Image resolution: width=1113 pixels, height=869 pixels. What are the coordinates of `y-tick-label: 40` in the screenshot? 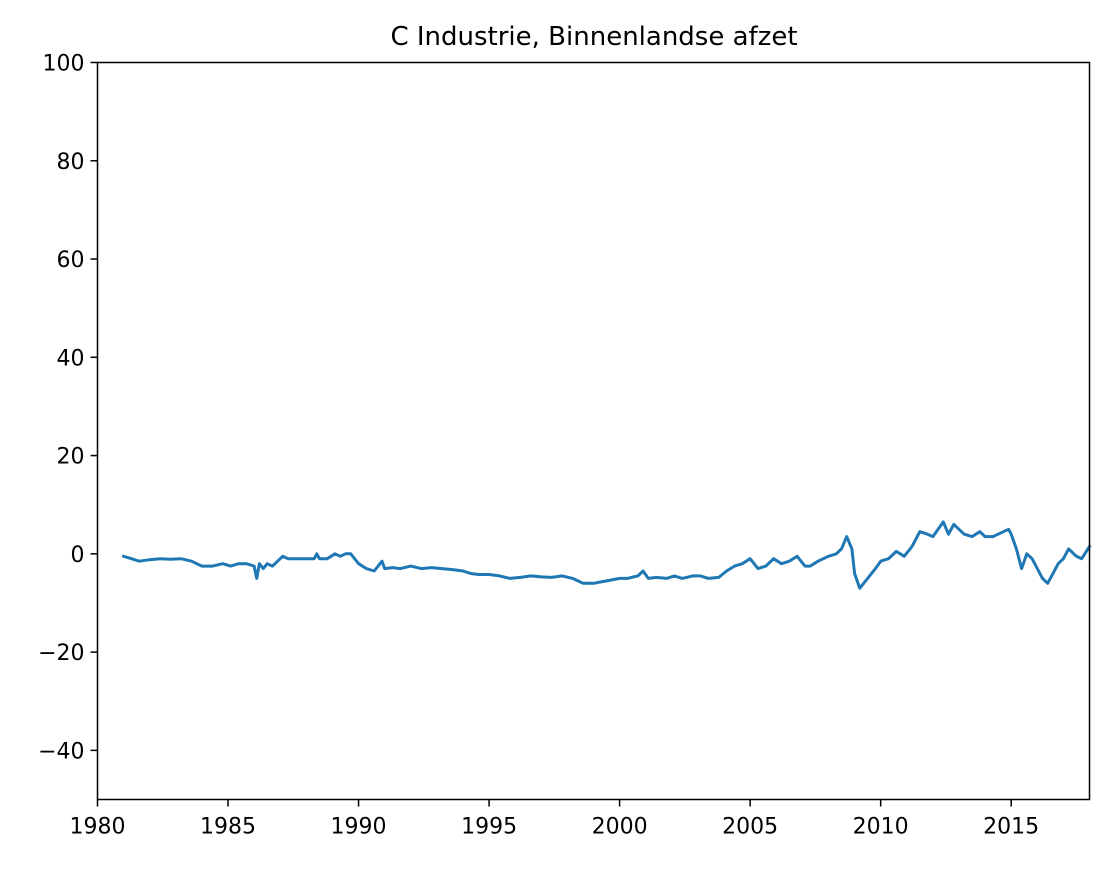 It's located at (71, 358).